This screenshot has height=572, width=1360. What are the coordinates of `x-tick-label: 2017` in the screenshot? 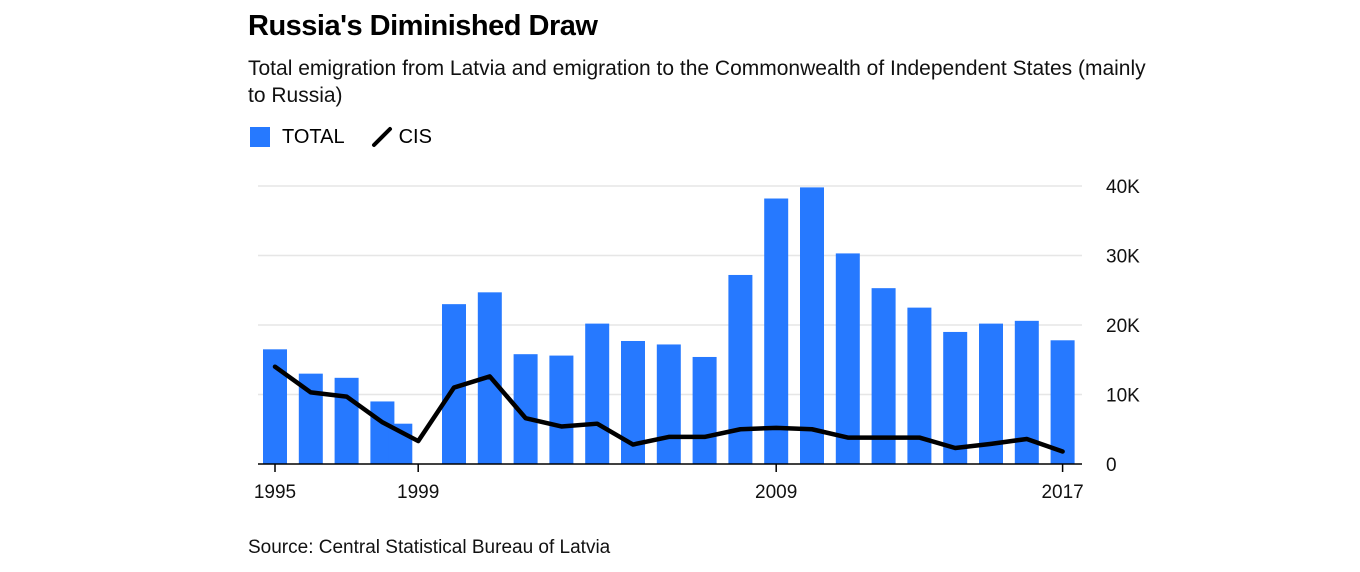 It's located at (1062, 492).